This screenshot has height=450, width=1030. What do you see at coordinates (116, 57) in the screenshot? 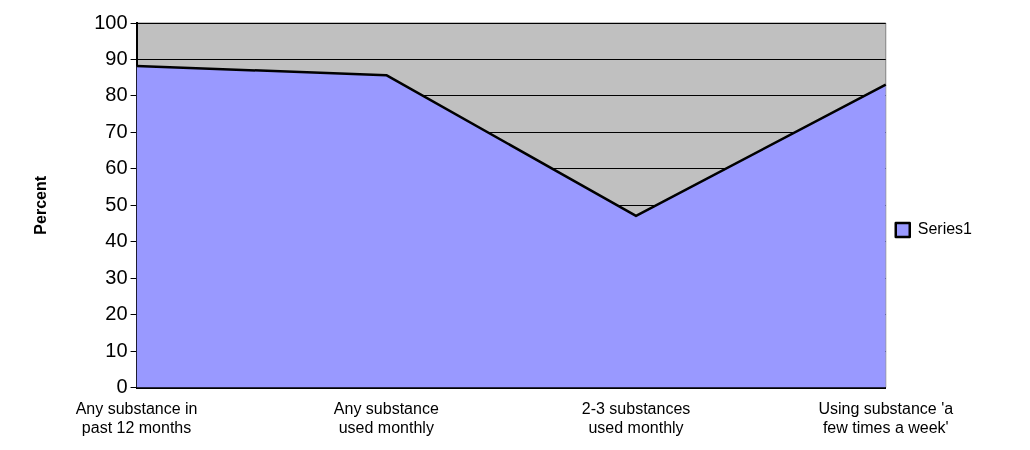
I see `y-tick-label: 90` at bounding box center [116, 57].